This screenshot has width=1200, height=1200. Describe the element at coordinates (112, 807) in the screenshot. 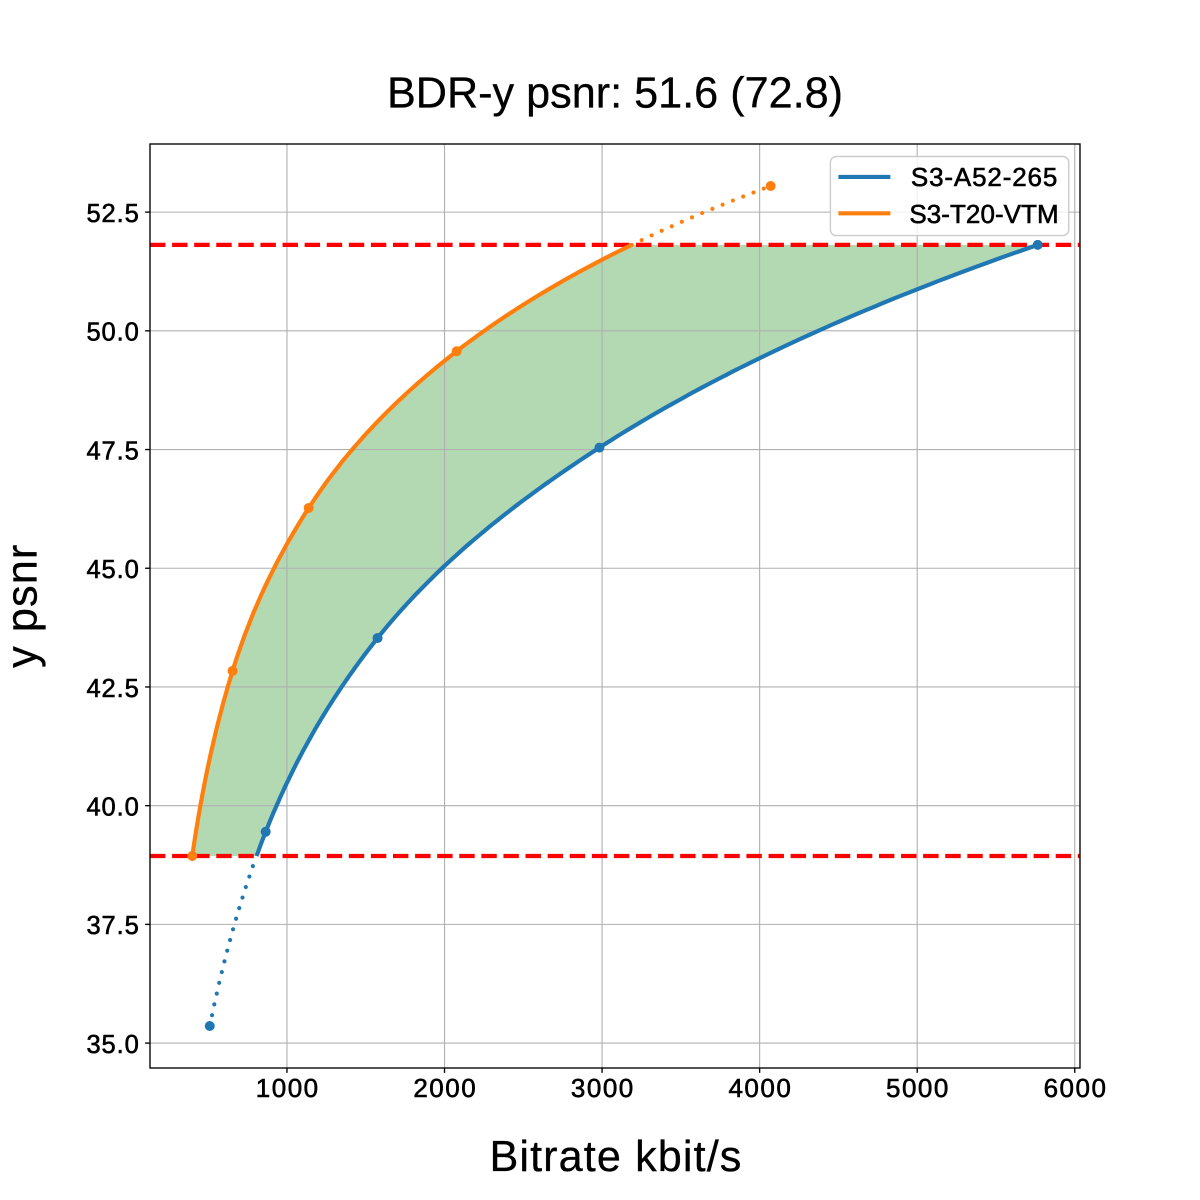

I see `svg-text: 40.0` at that location.